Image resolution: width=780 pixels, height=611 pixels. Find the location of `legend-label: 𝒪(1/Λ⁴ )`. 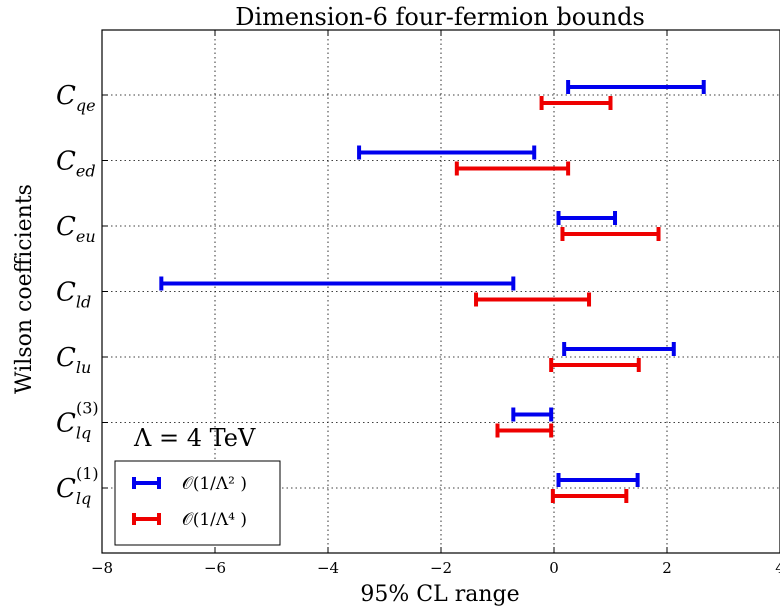

legend-label: 𝒪(1/Λ⁴ ) is located at coordinates (214, 520).